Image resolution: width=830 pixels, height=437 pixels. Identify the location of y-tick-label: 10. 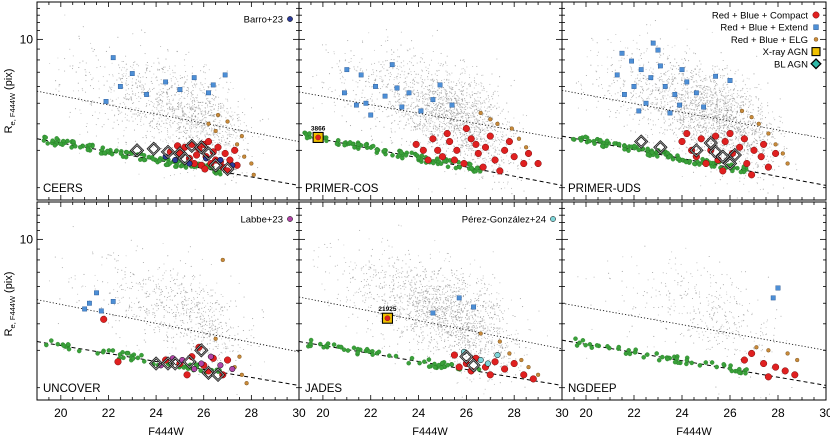
(27, 39).